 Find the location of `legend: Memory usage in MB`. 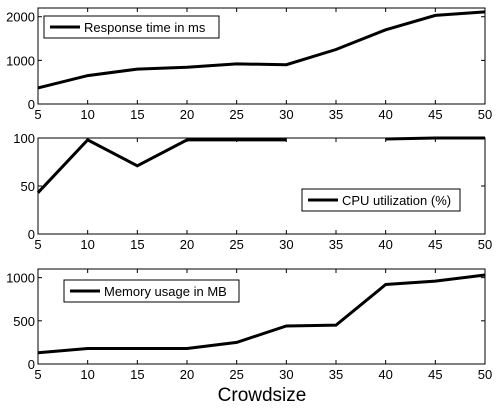

legend: Memory usage in MB is located at coordinates (151, 291).